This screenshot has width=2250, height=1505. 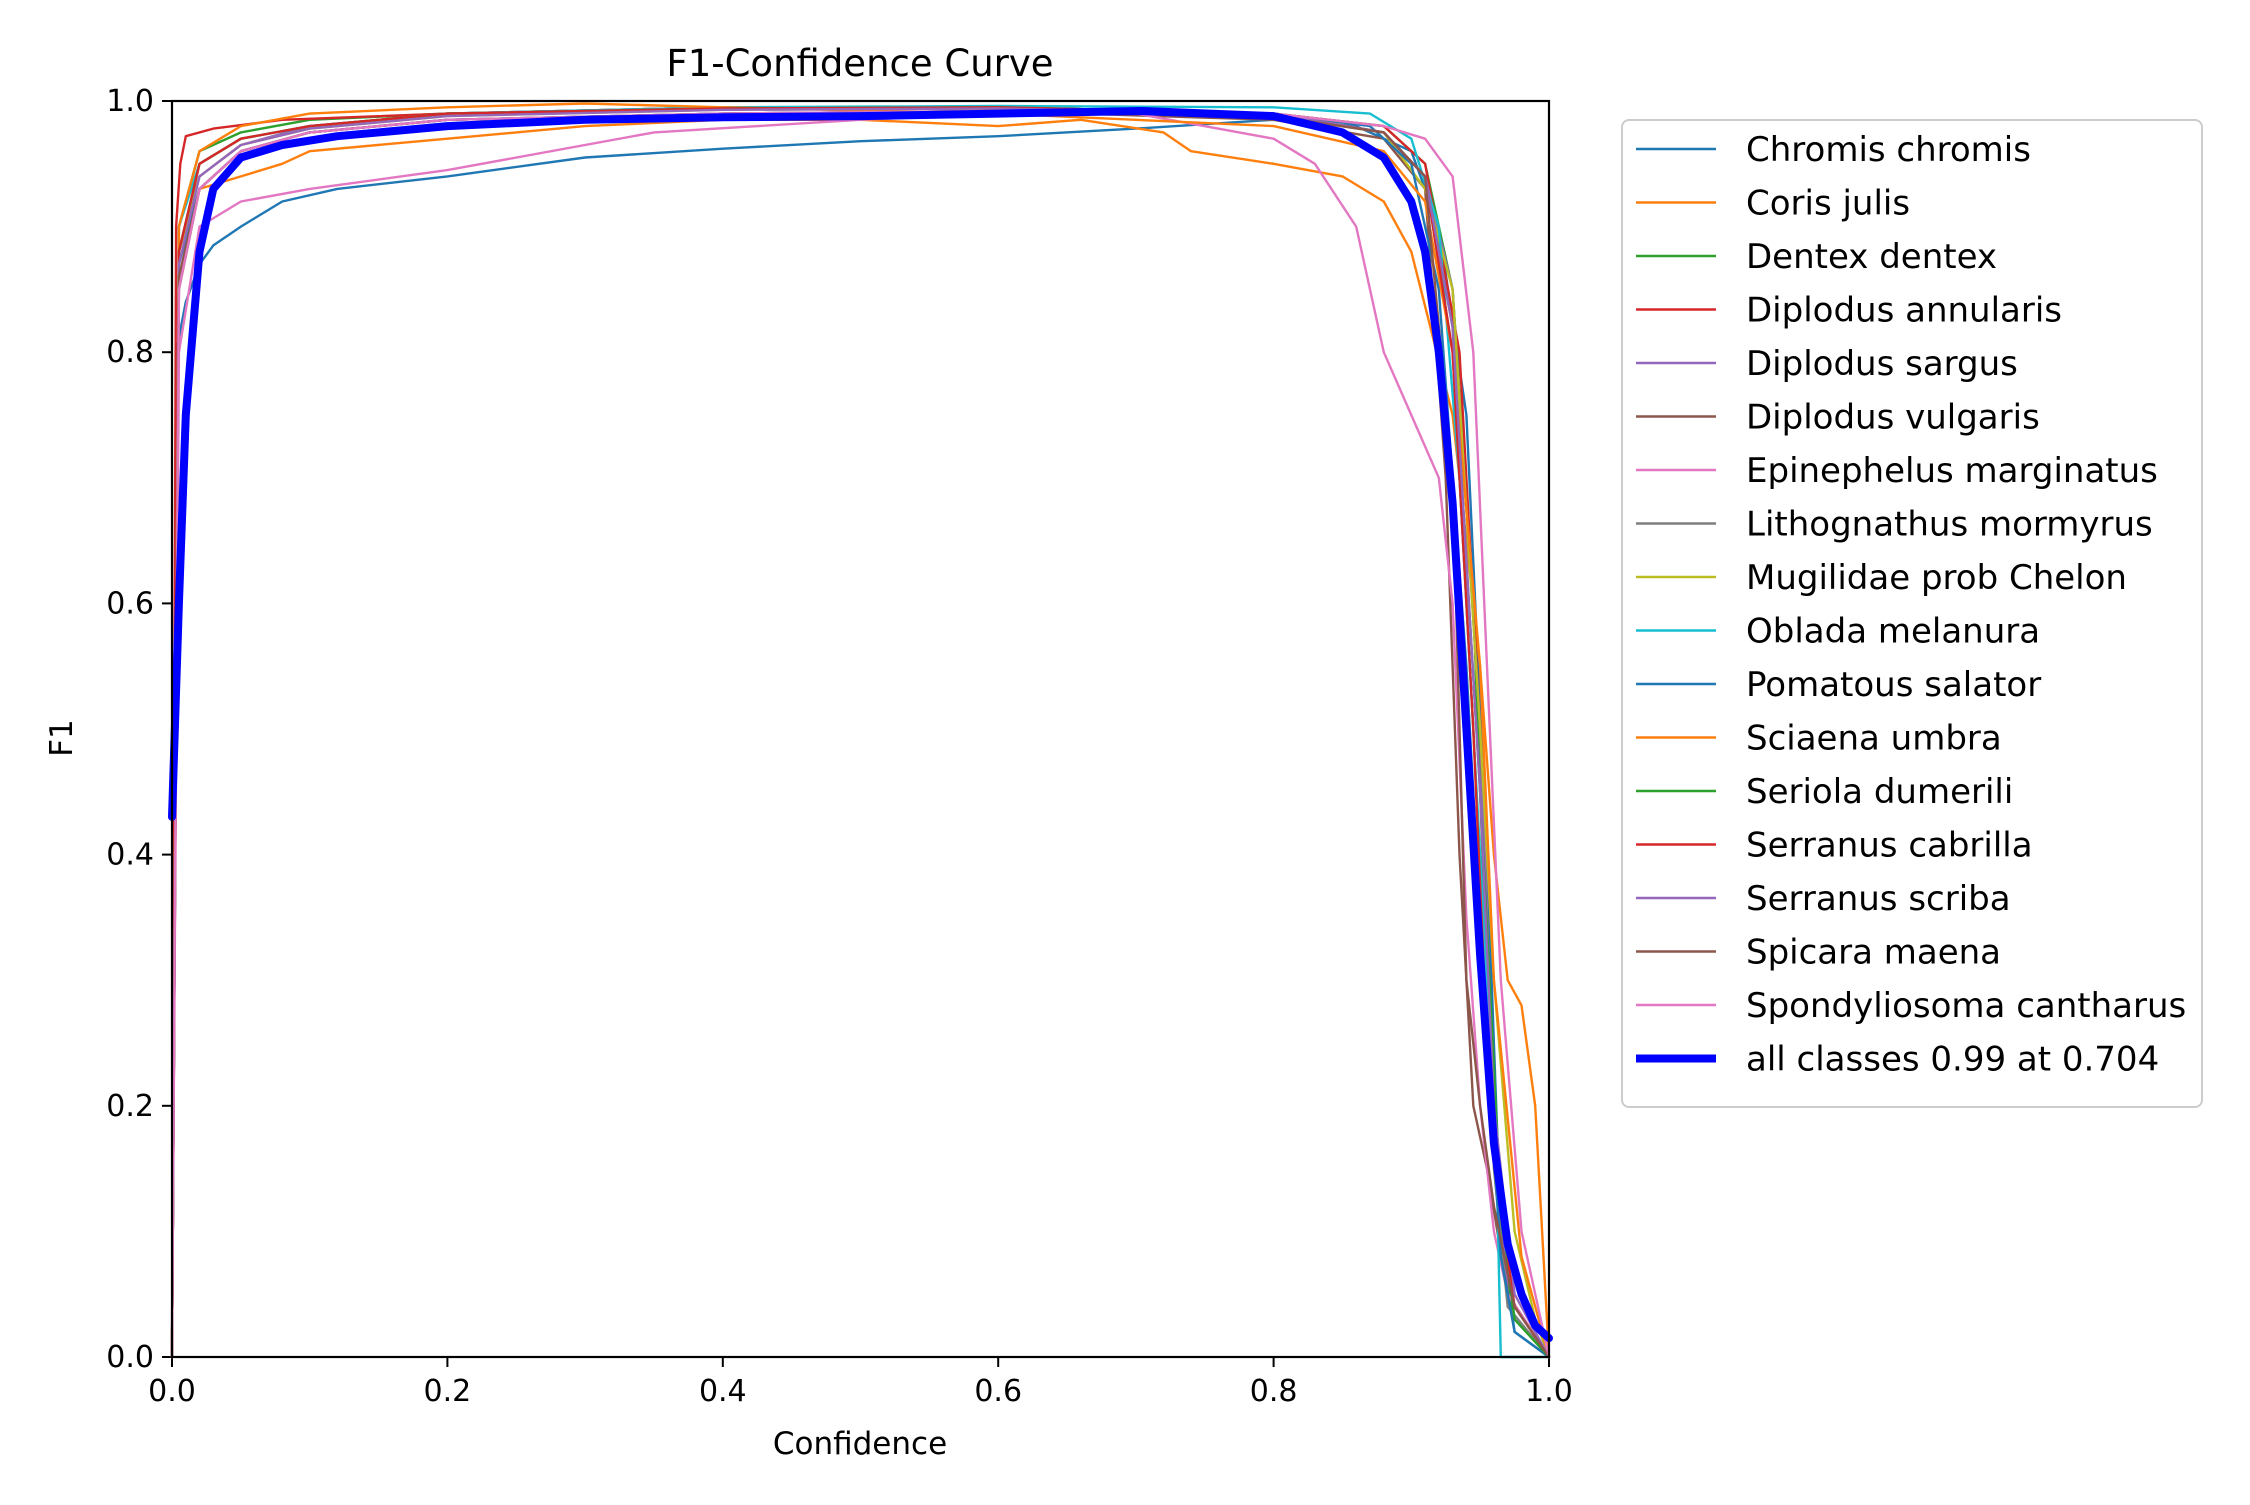 What do you see at coordinates (130, 1357) in the screenshot?
I see `y-tick-label: 0.0` at bounding box center [130, 1357].